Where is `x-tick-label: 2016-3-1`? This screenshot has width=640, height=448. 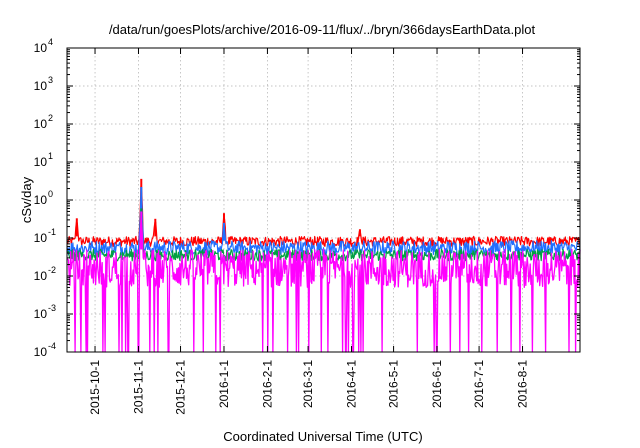
x-tick-label: 2016-3-1 is located at coordinates (308, 384).